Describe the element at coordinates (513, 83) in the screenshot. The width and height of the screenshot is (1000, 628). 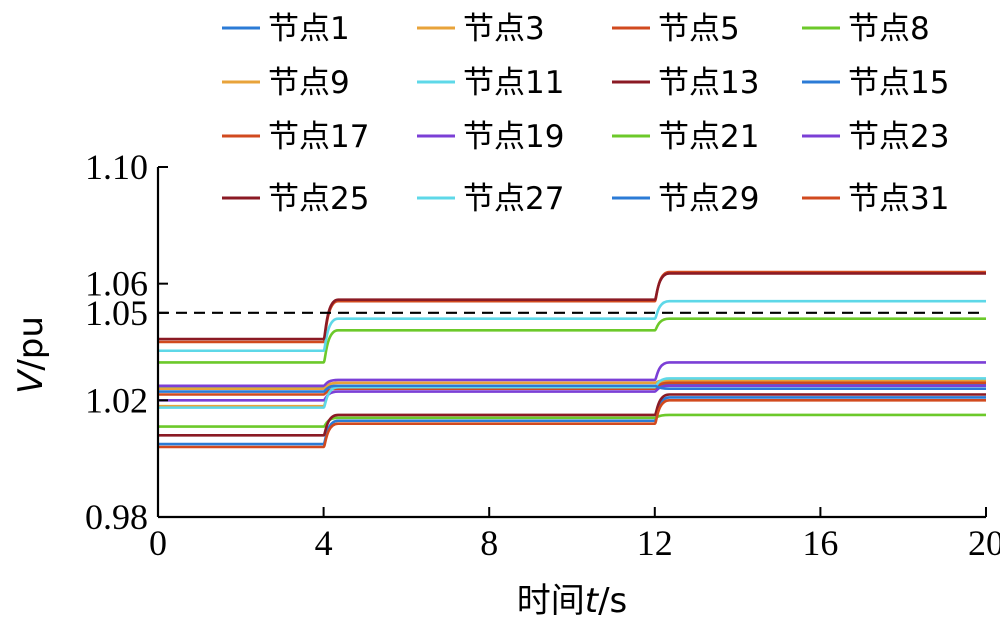
I see `legend-label: 节点11` at that location.